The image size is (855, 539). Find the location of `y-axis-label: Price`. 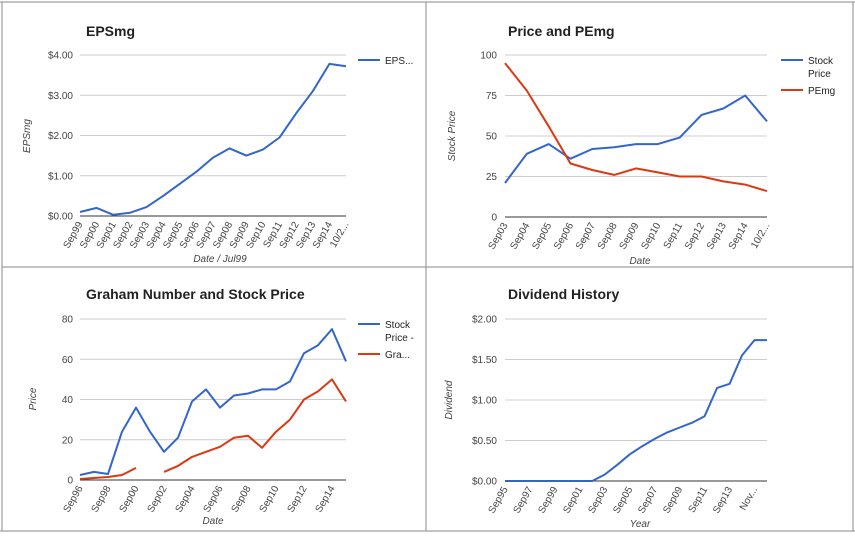

y-axis-label: Price is located at coordinates (33, 398).